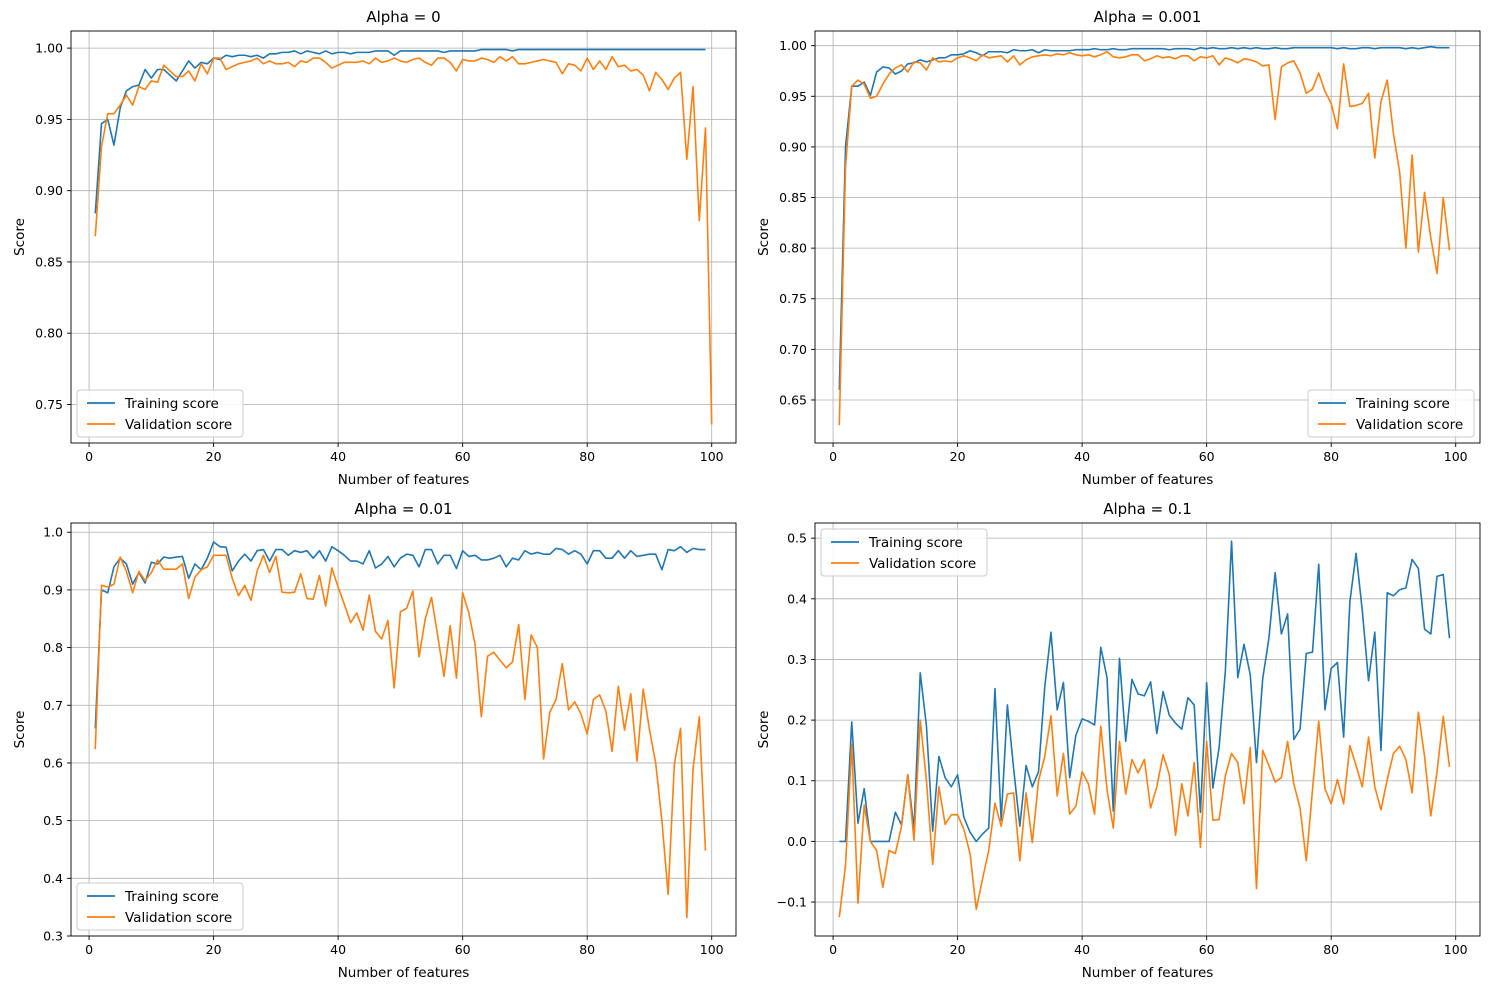 This screenshot has height=989, width=1489. What do you see at coordinates (793, 399) in the screenshot?
I see `y-tick-label: 0.65` at bounding box center [793, 399].